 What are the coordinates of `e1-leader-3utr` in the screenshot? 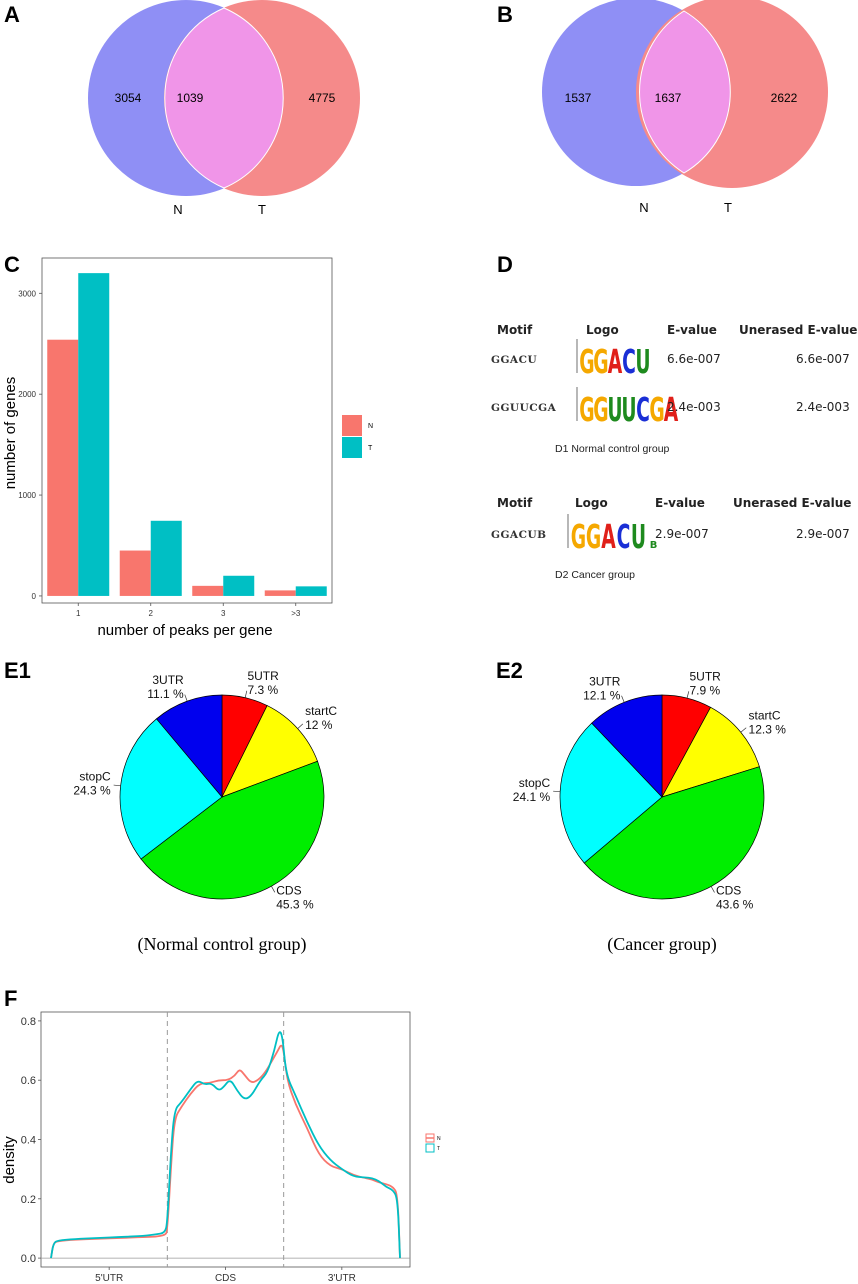 It's located at (186, 698).